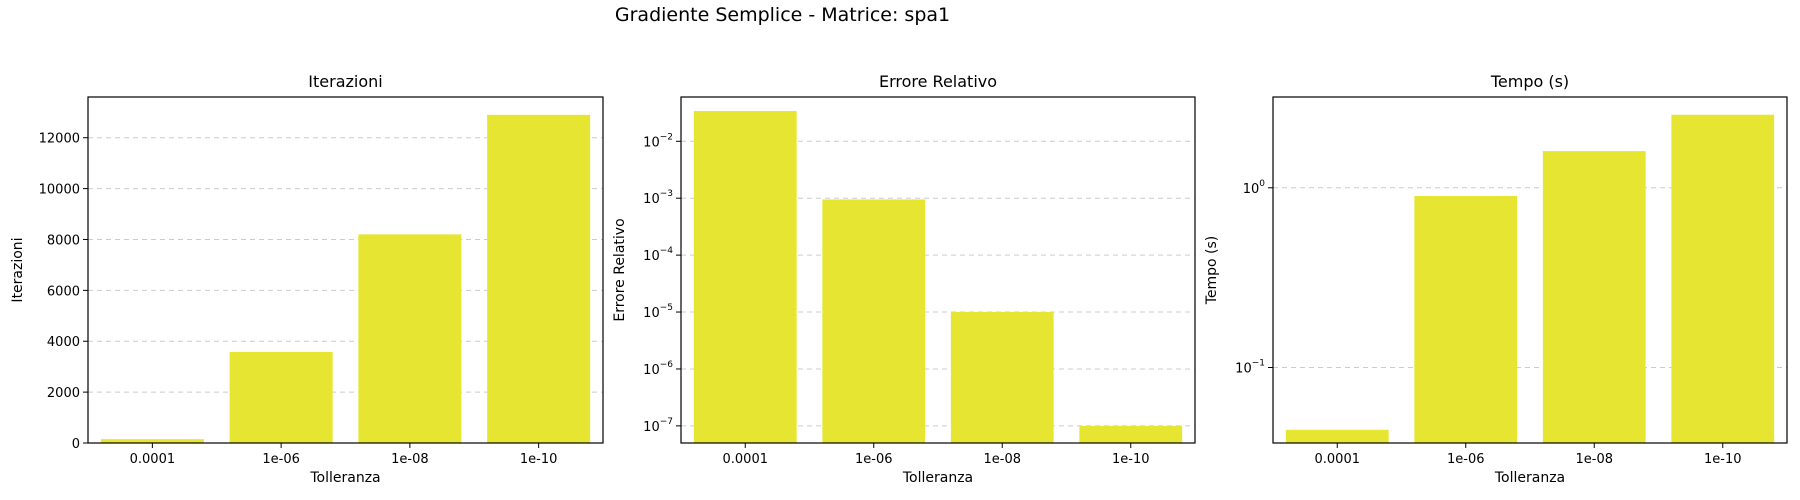  Describe the element at coordinates (658, 426) in the screenshot. I see `y-tick-label: 10⁻⁷` at that location.